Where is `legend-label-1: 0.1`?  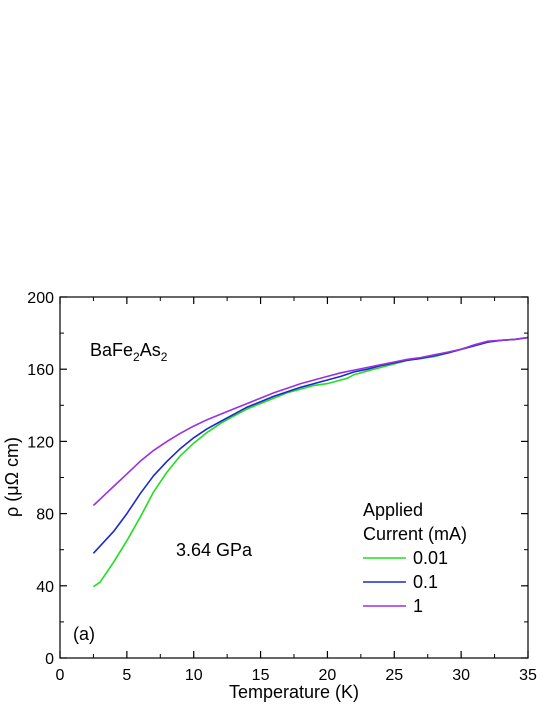
legend-label-1: 0.1 is located at coordinates (425, 582).